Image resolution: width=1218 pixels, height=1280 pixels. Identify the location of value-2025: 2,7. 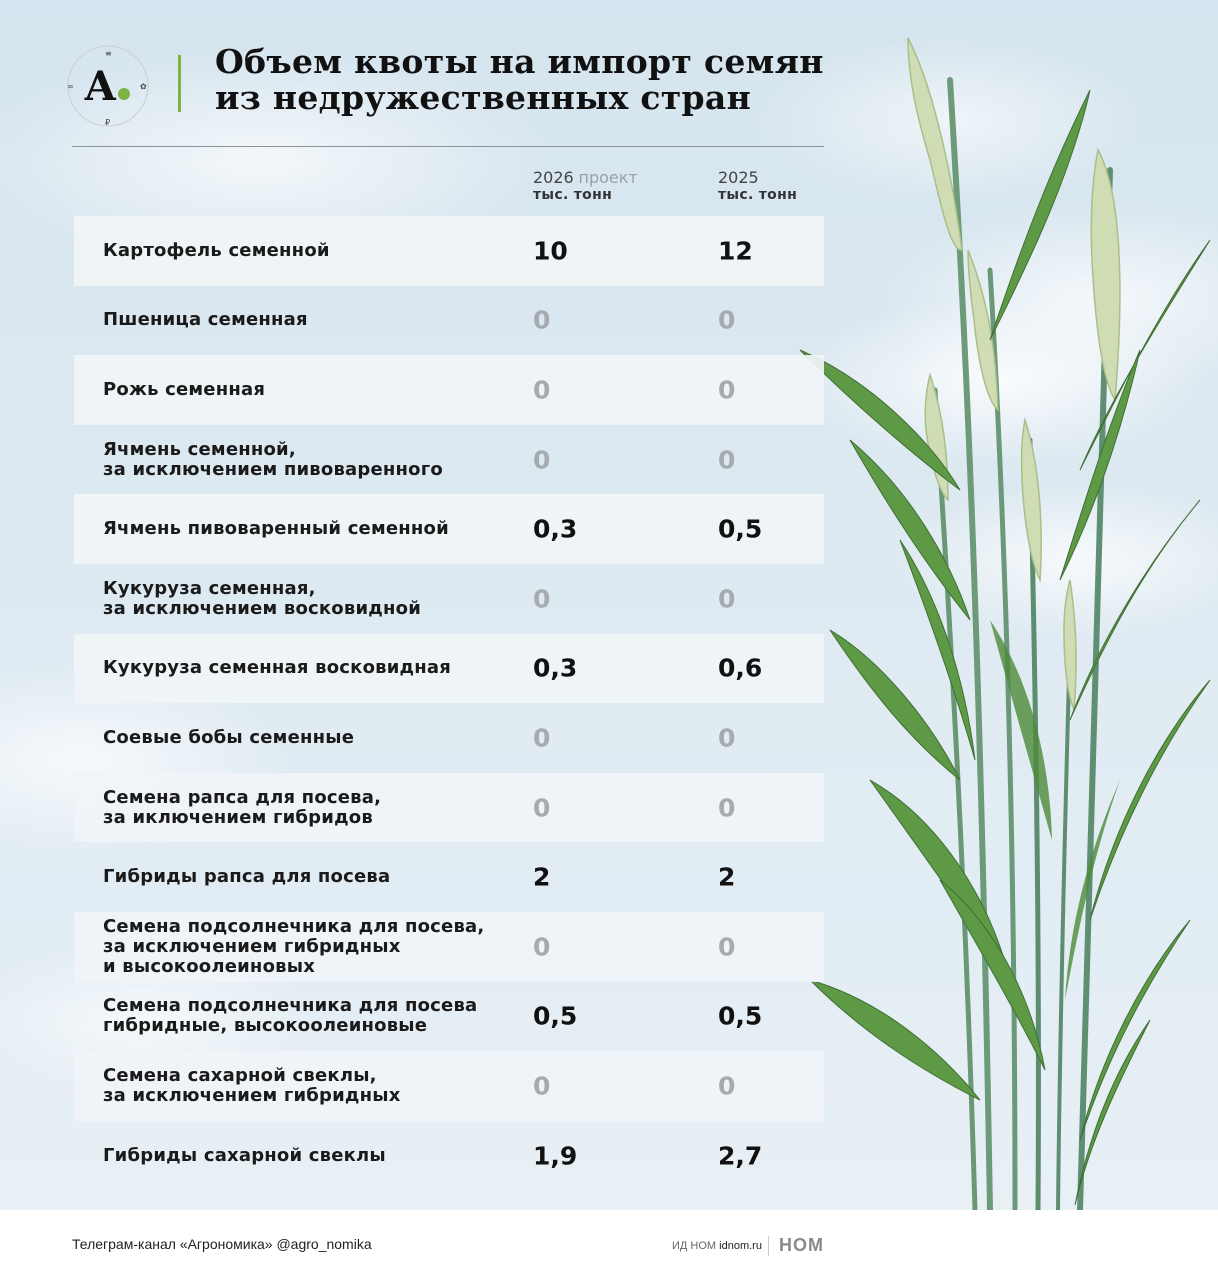
(740, 1155).